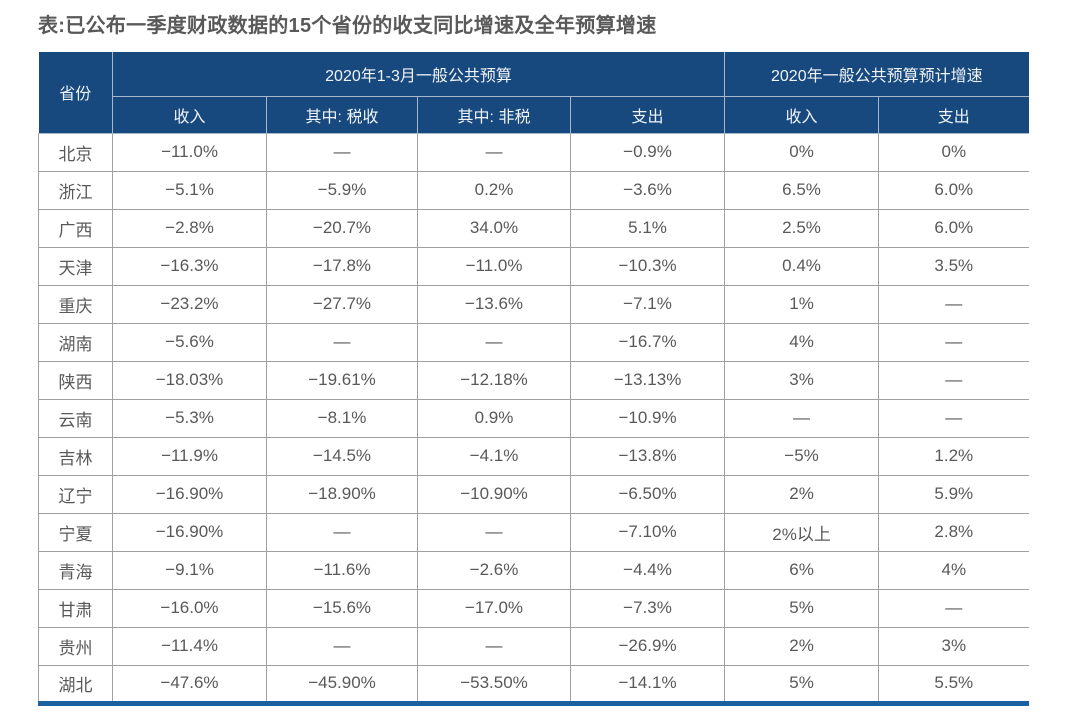  I want to click on value-cell: −5.1%, so click(189, 189).